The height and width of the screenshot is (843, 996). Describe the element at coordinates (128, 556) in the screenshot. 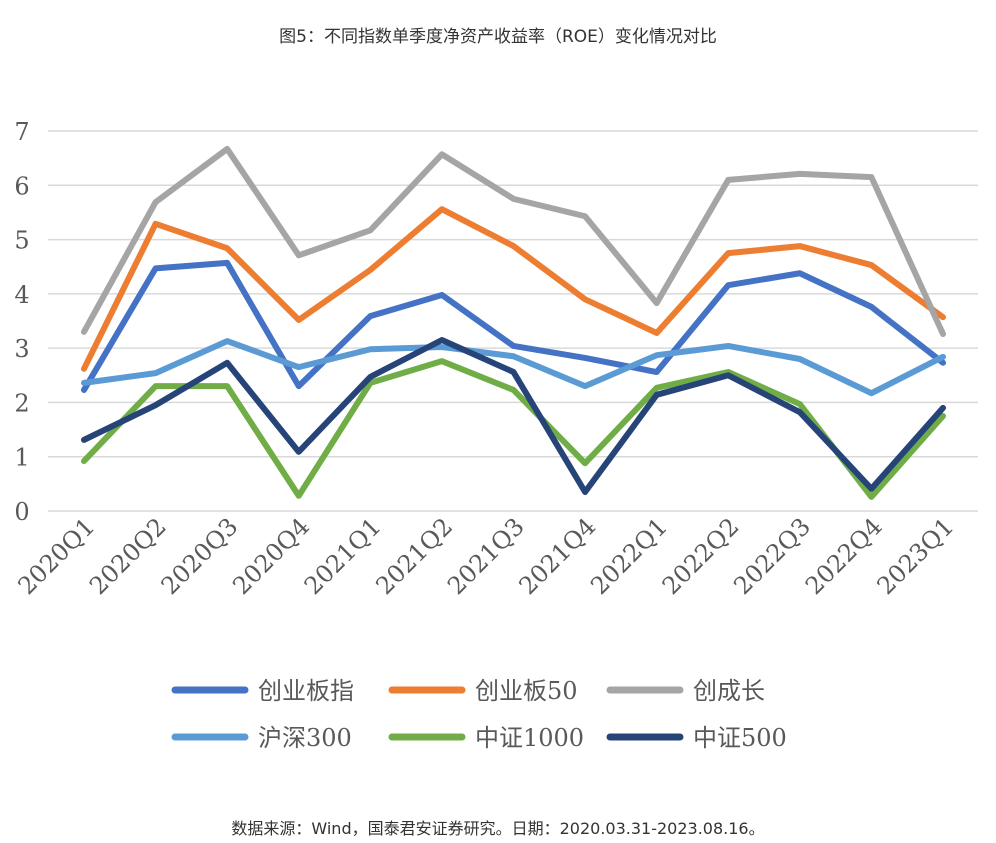

I see `x-tick-label: 2020Q2` at that location.